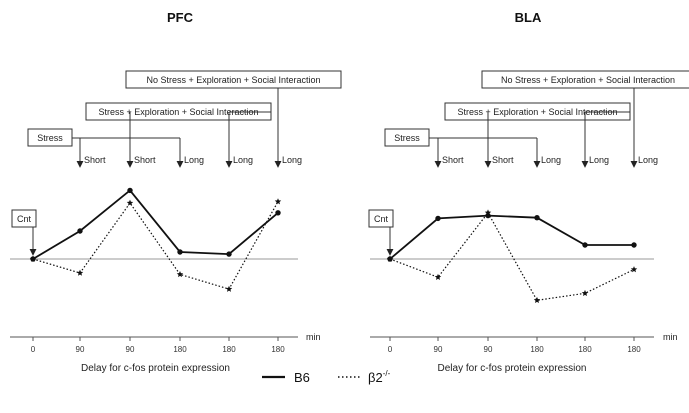 The image size is (689, 413). What do you see at coordinates (180, 17) in the screenshot?
I see `chart-title: PFC` at bounding box center [180, 17].